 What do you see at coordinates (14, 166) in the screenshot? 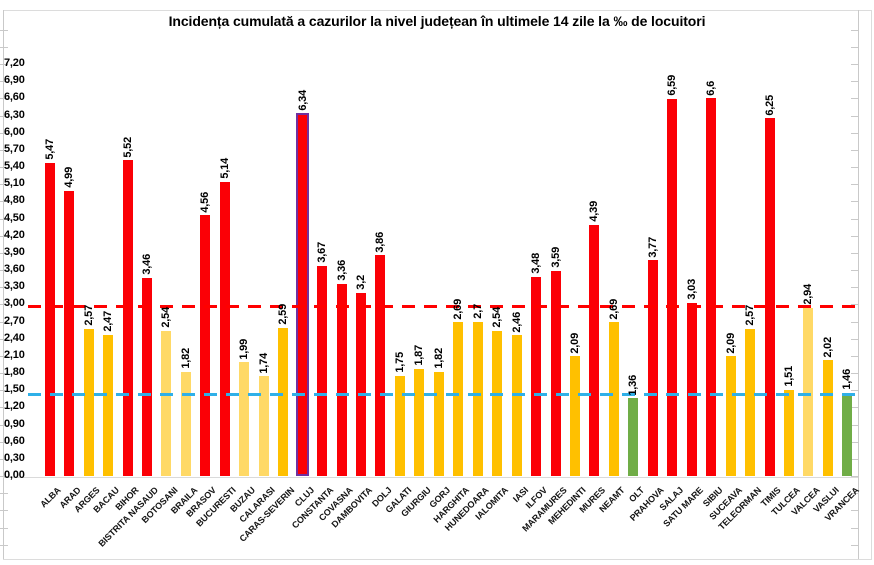
I see `y-axis-label: 5,40` at bounding box center [14, 166].